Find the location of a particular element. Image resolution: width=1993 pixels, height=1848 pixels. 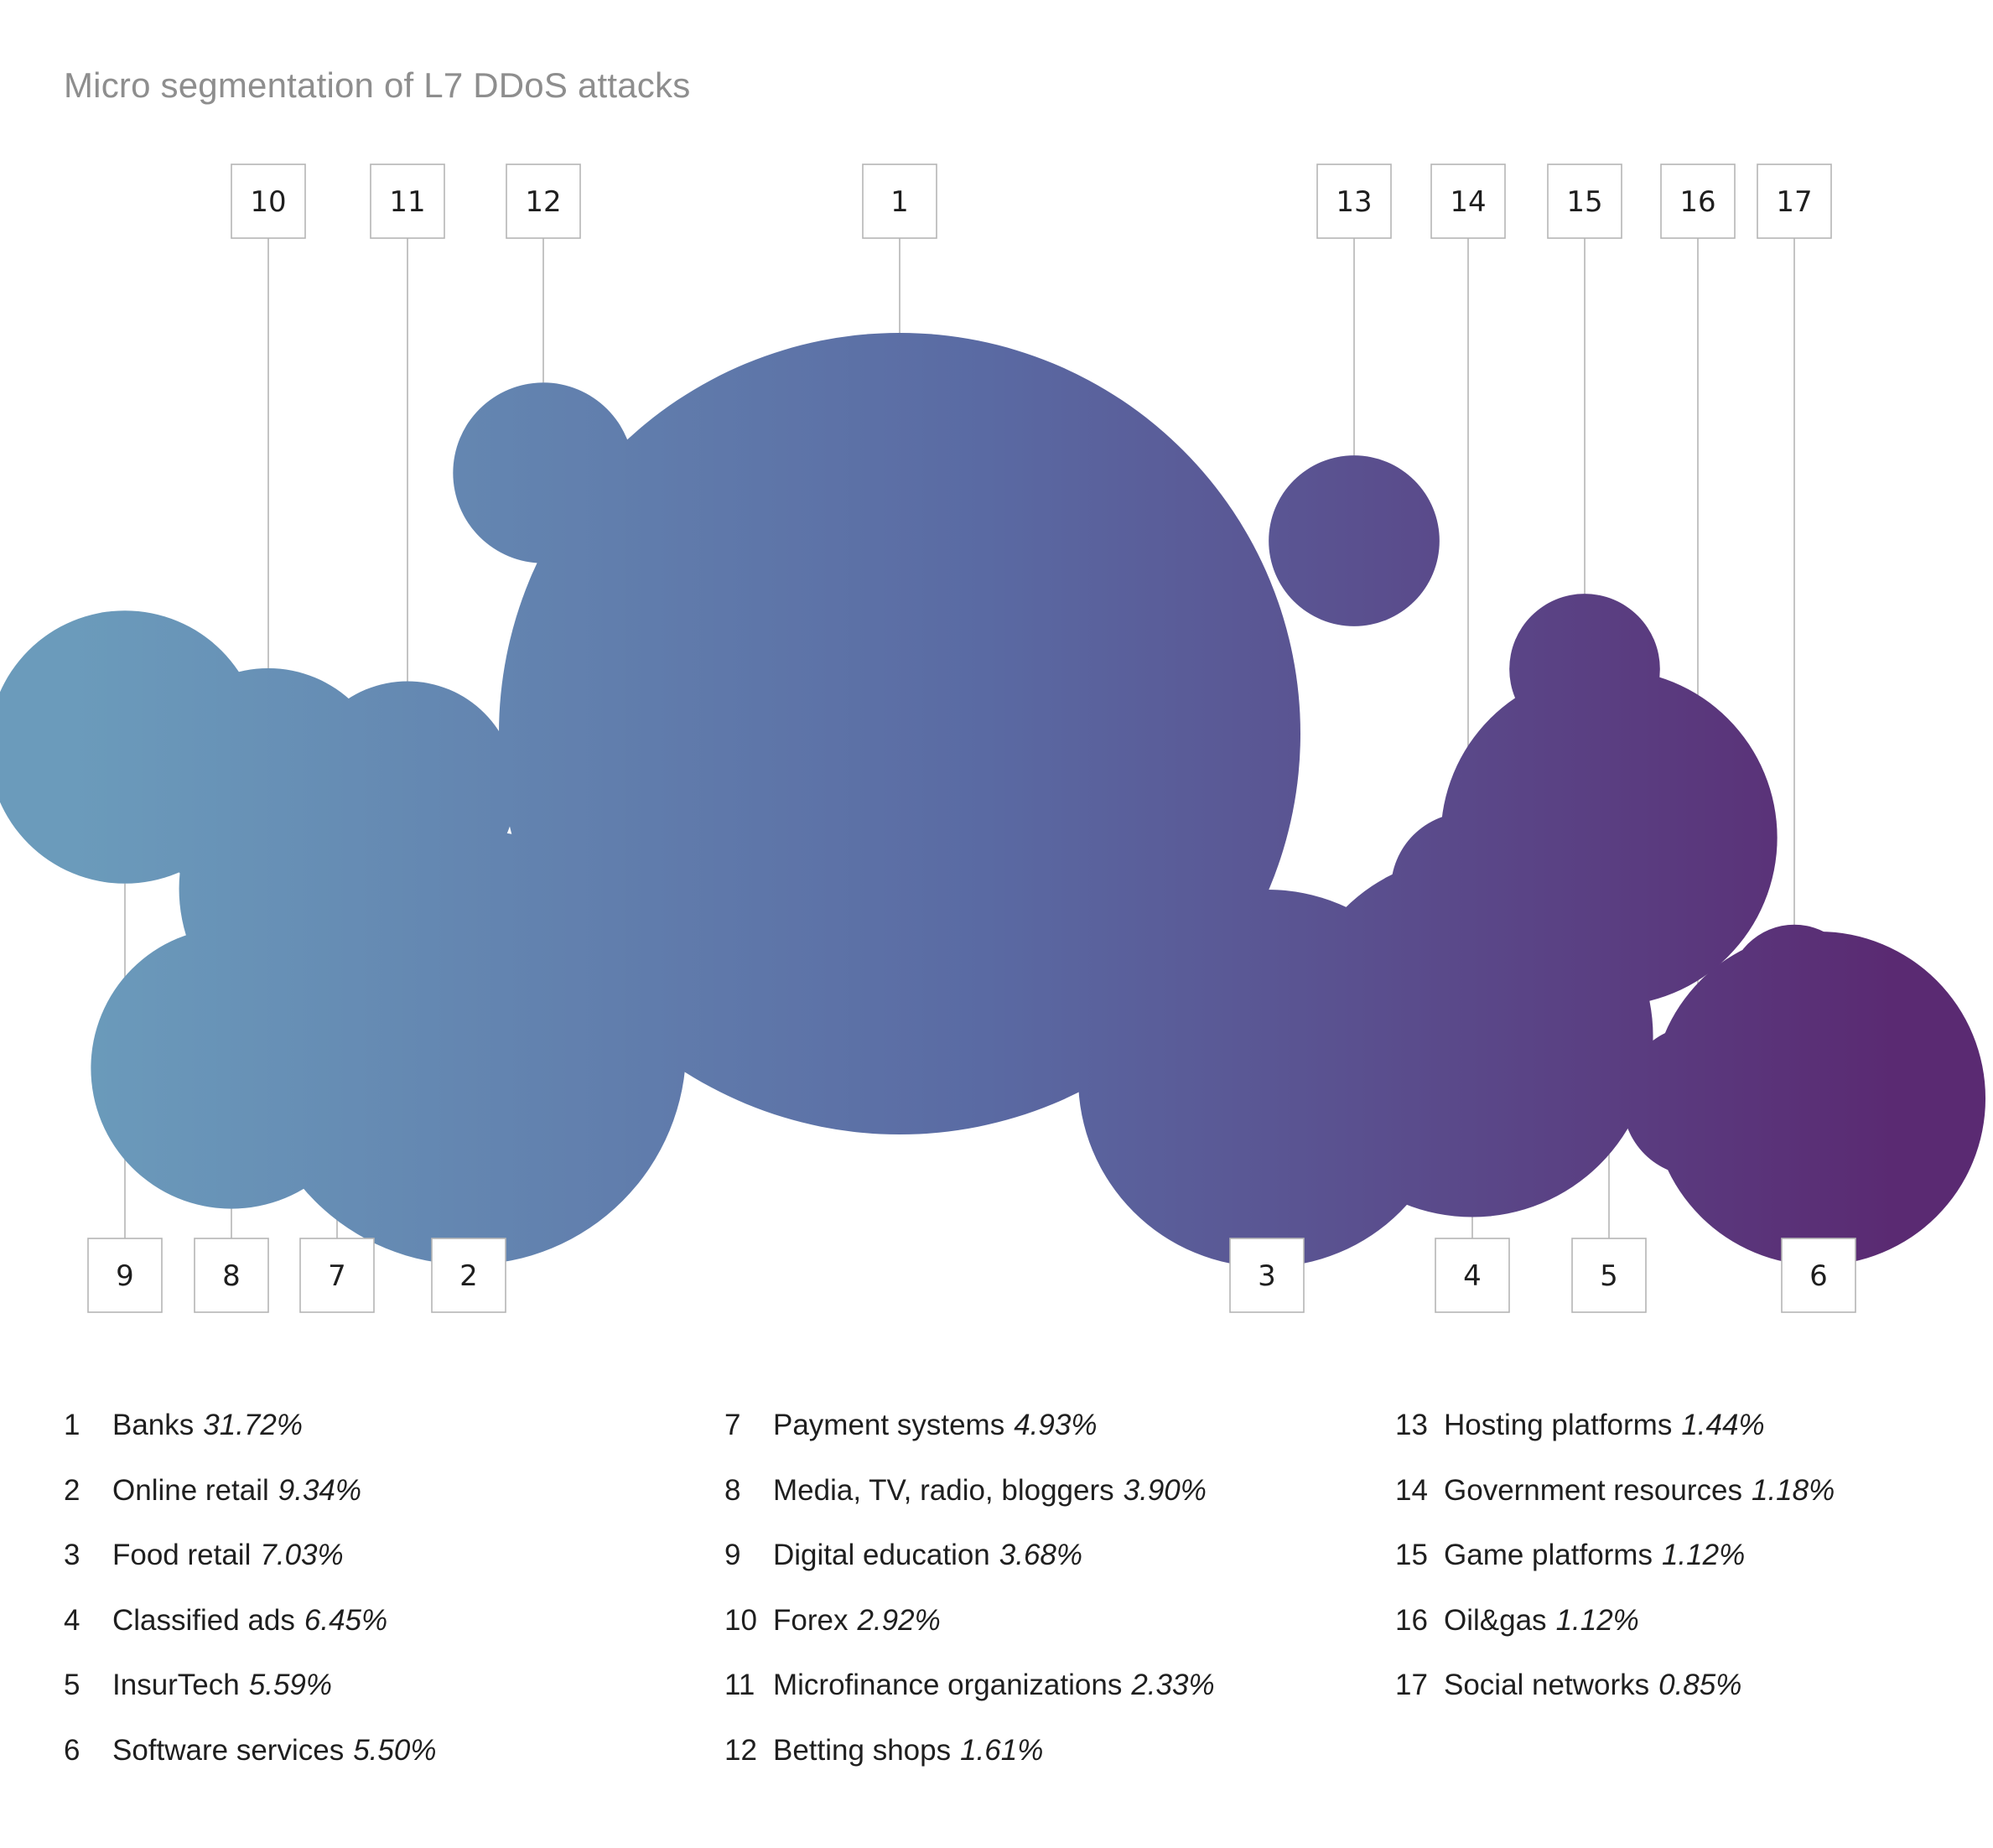

label-box-5: 5 is located at coordinates (1609, 1276).